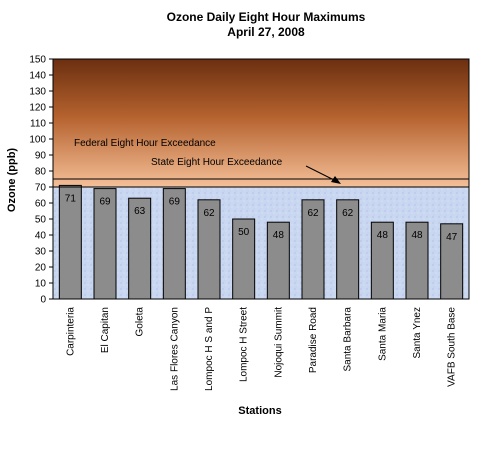  Describe the element at coordinates (336, 180) in the screenshot. I see `state-exceedance-arrow-head` at that location.